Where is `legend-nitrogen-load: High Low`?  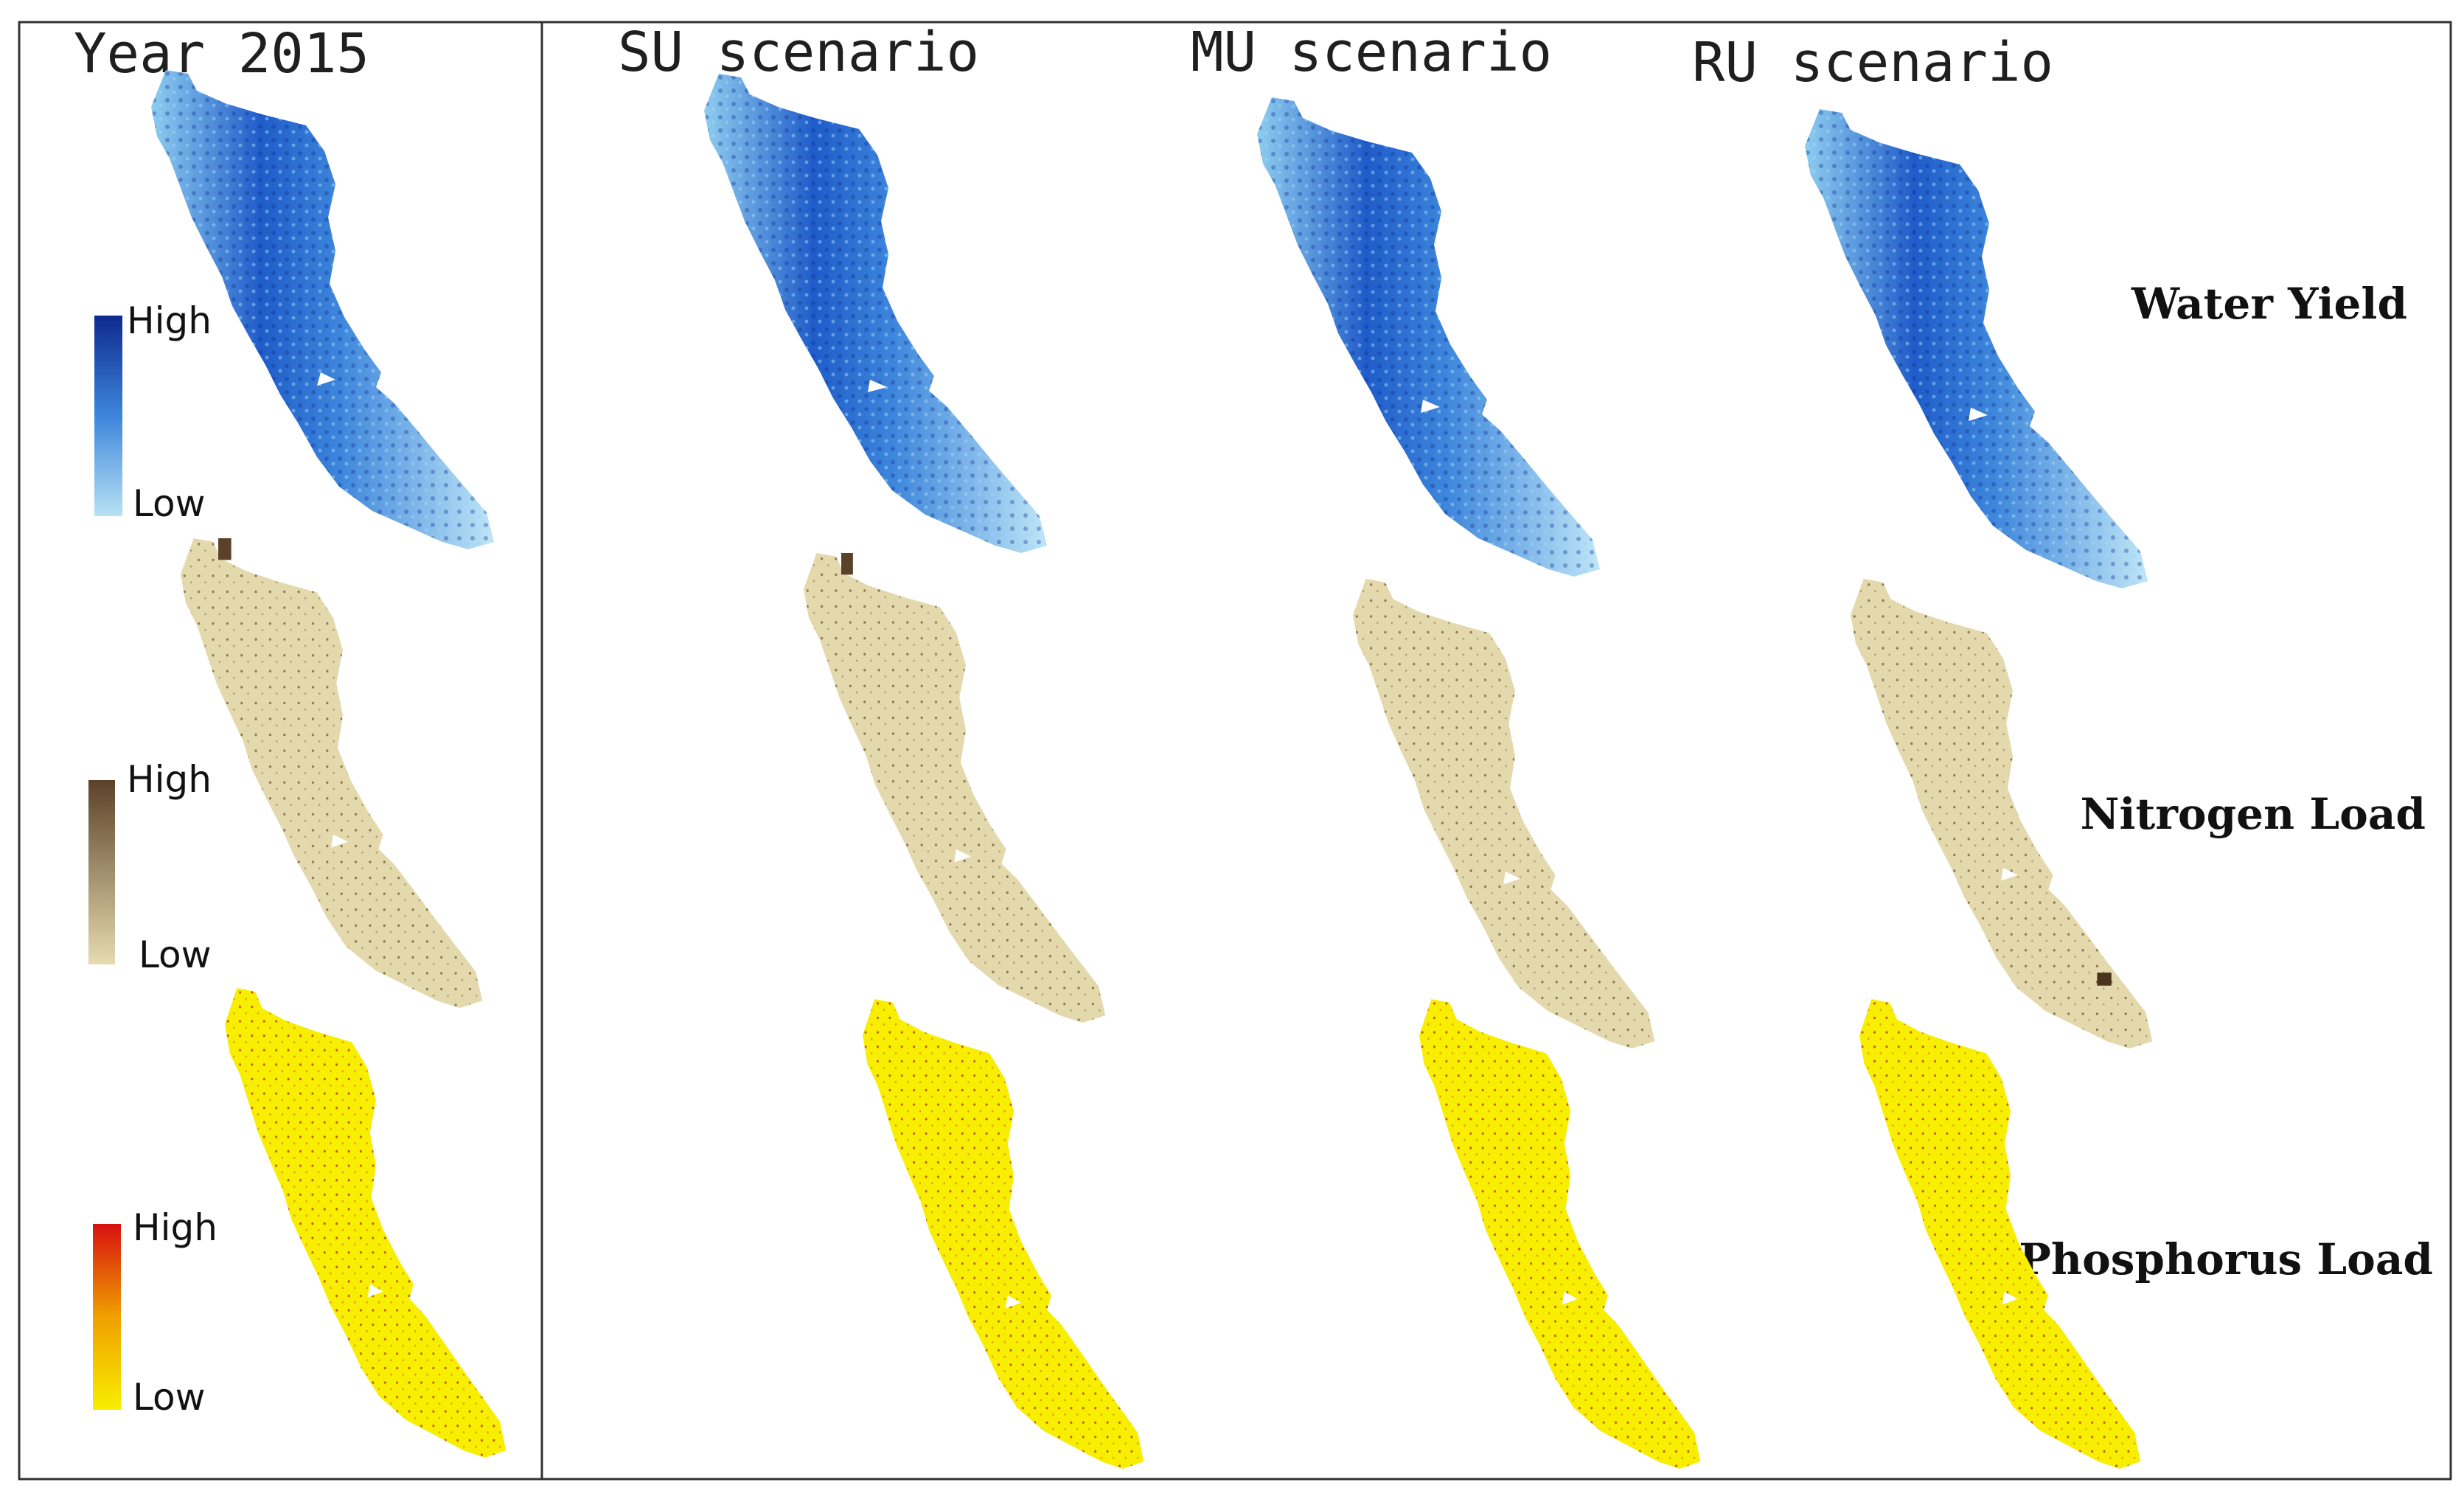
legend-nitrogen-load: High Low is located at coordinates (150, 867).